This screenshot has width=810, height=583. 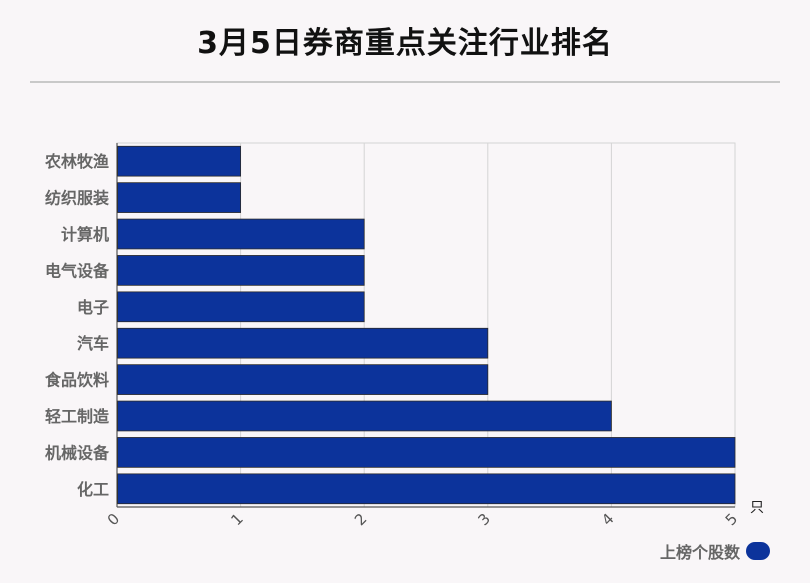 What do you see at coordinates (85, 234) in the screenshot?
I see `category-label: 计算机` at bounding box center [85, 234].